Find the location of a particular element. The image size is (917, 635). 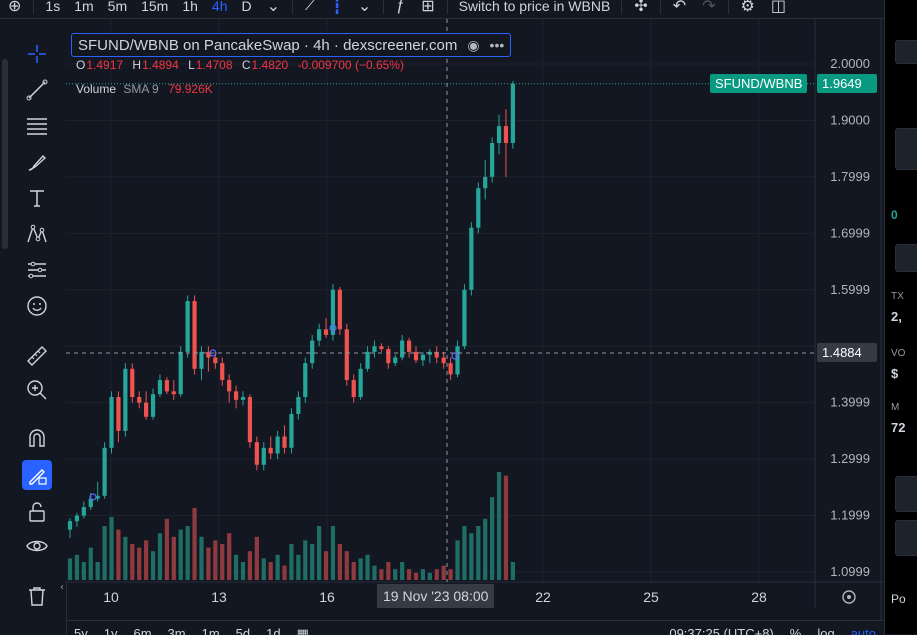

pattern-icon is located at coordinates (37, 234).